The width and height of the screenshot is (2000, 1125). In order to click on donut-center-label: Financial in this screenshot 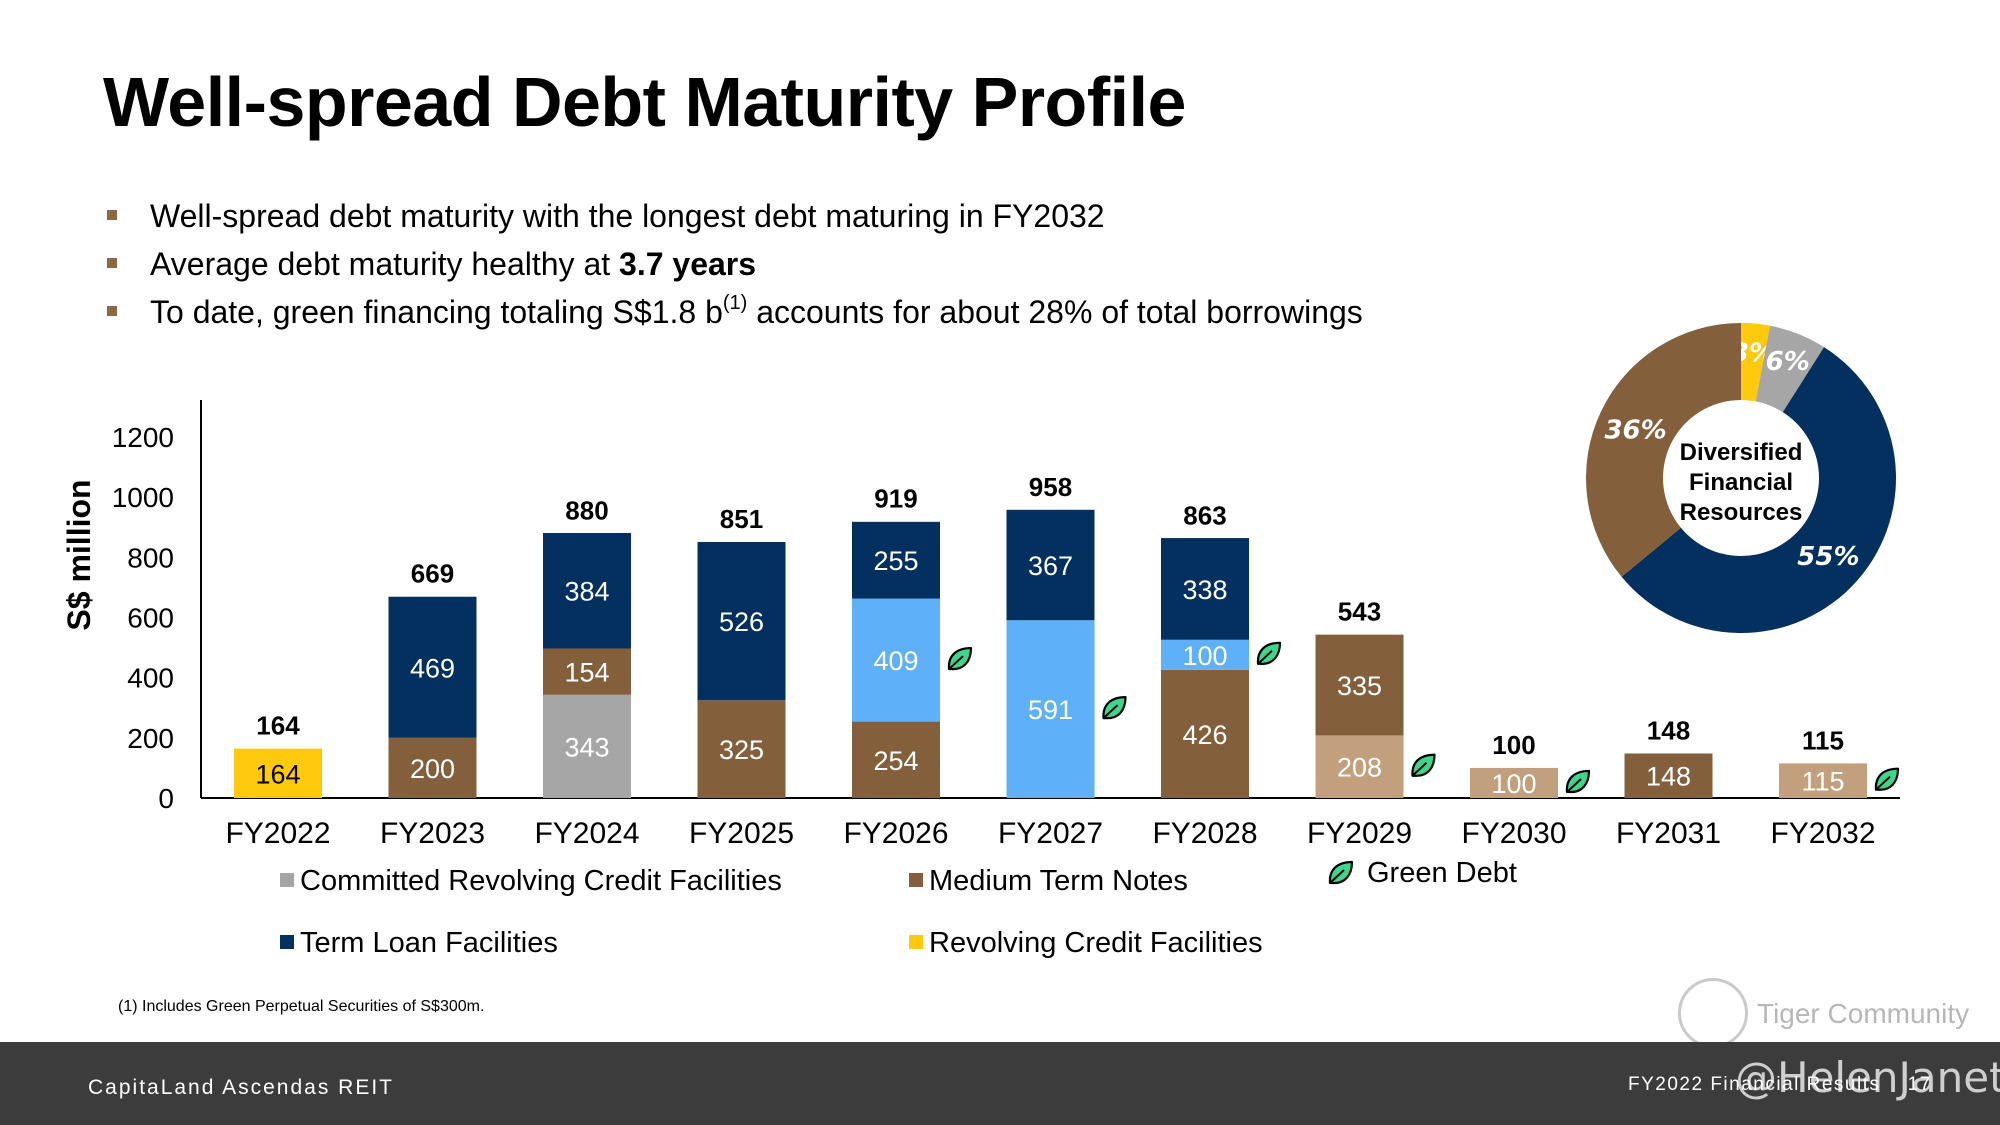, I will do `click(1741, 482)`.